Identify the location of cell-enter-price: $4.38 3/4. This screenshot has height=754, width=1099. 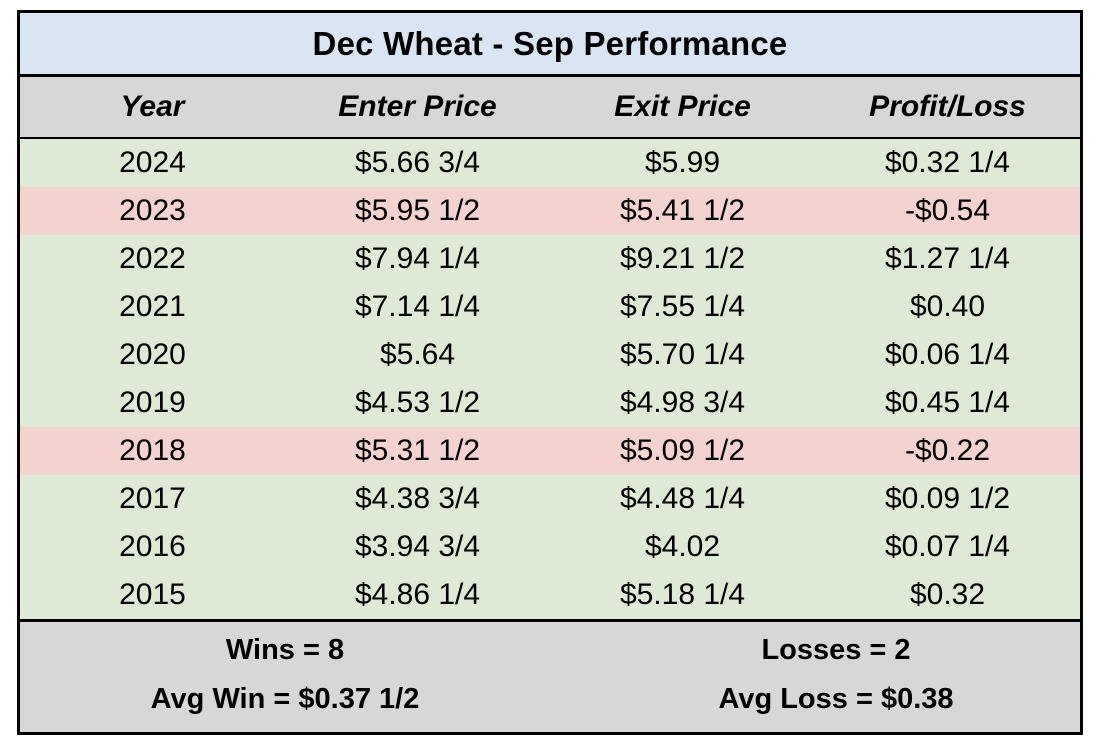
(417, 498).